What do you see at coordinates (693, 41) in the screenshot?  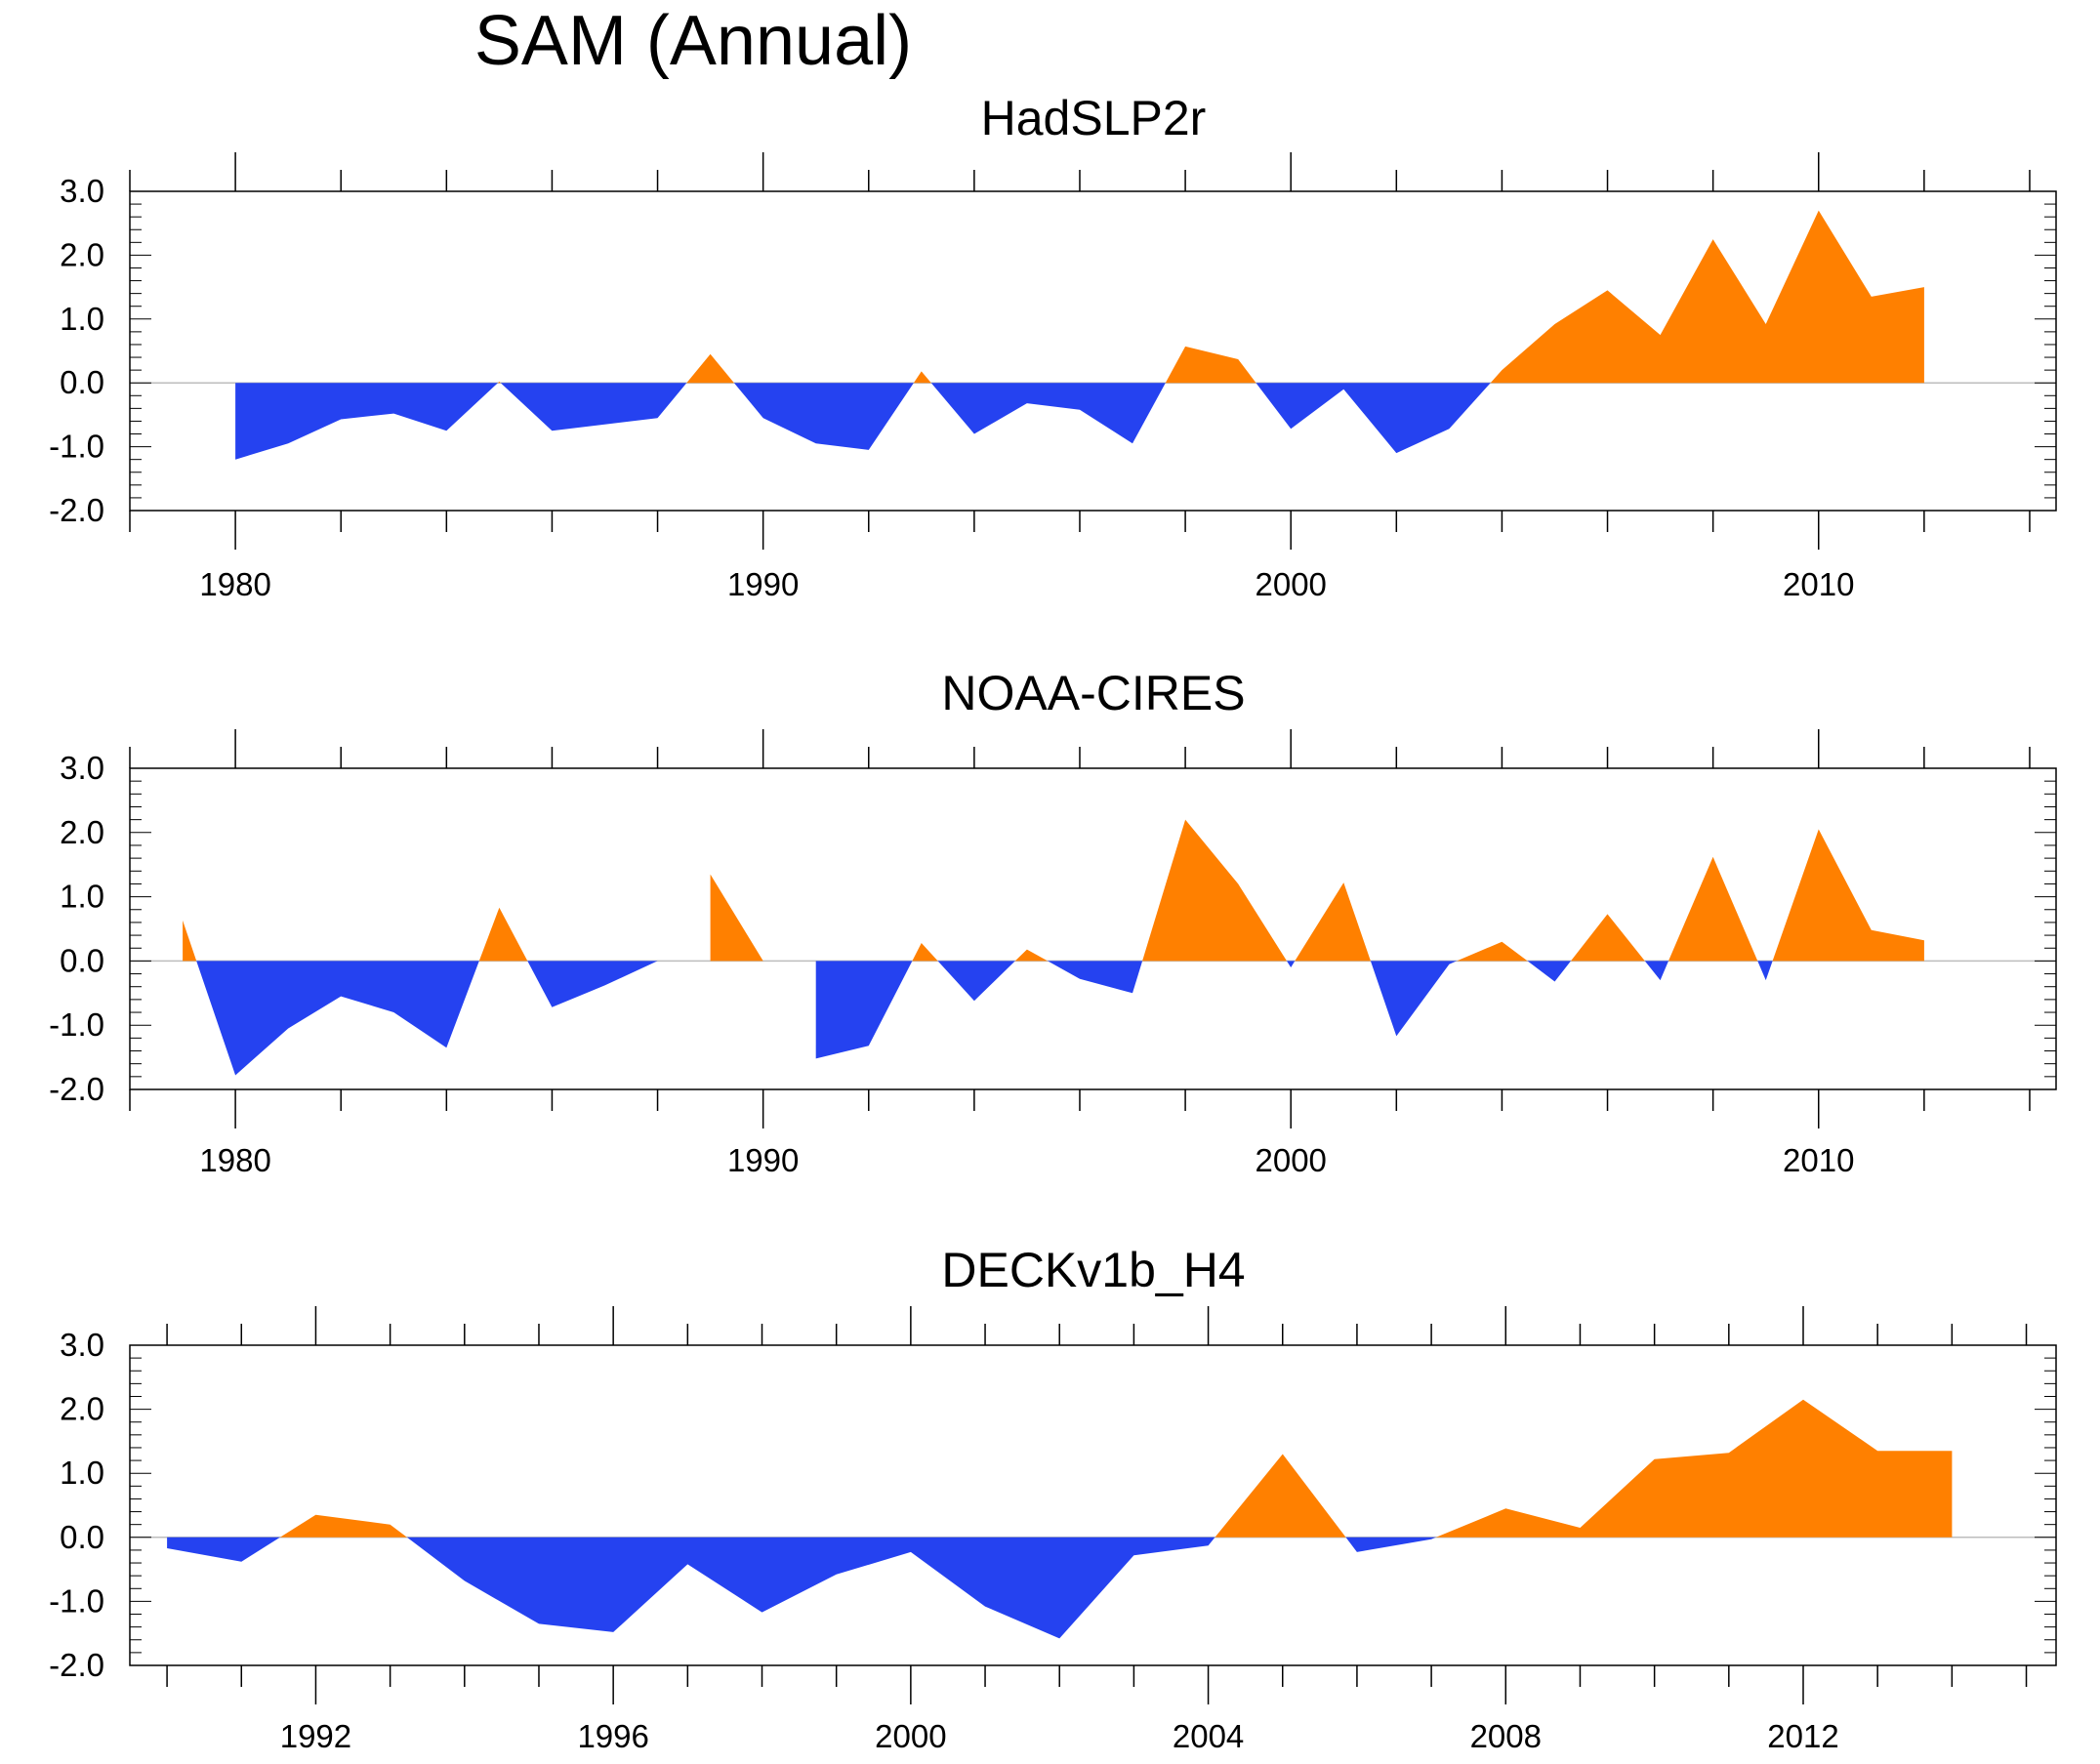 I see `figure-title: SAM (Annual)` at bounding box center [693, 41].